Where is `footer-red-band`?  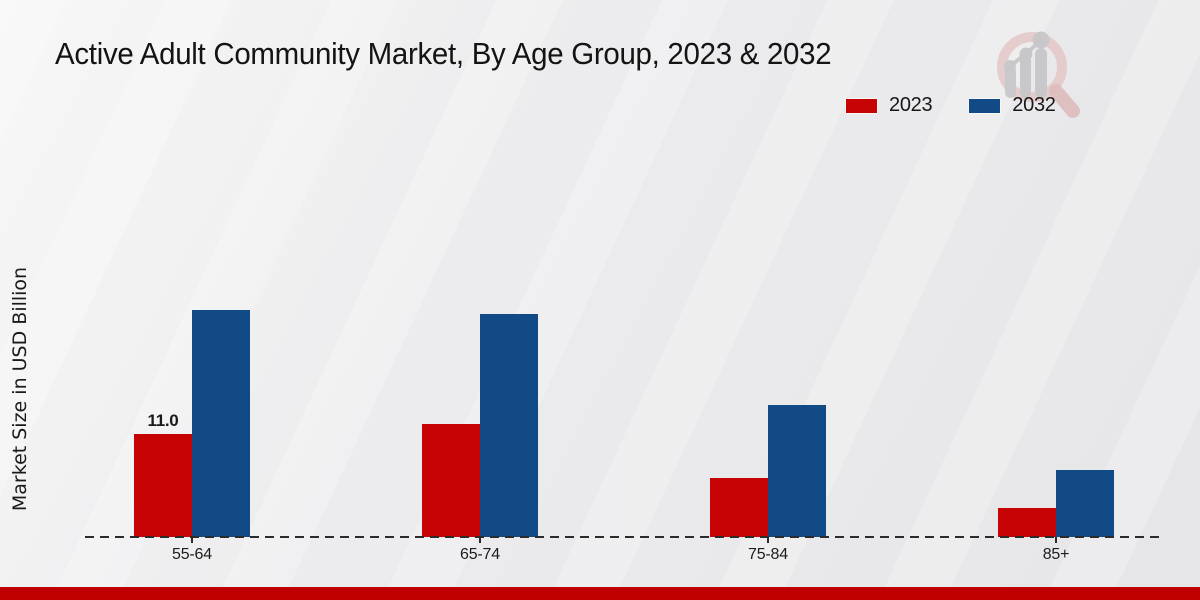 footer-red-band is located at coordinates (600, 593).